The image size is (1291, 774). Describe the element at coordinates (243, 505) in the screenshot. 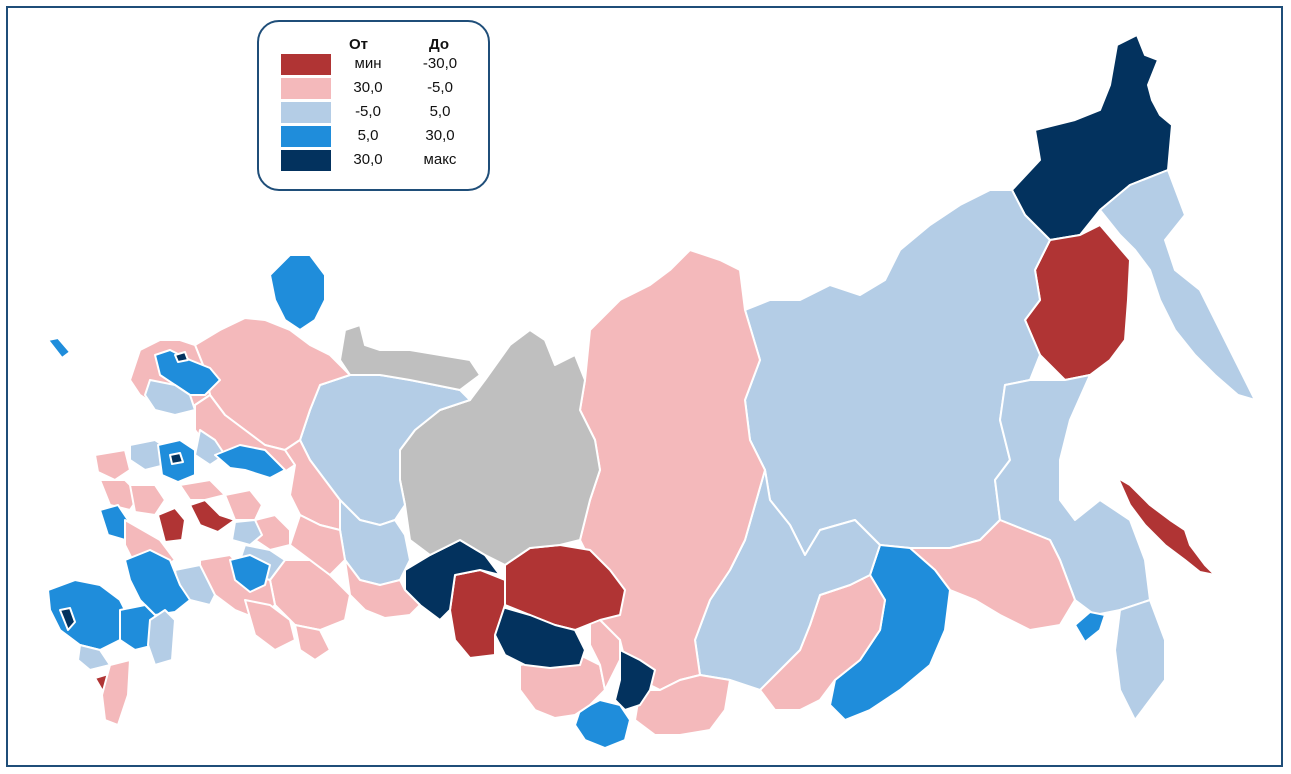

I see `region-penza` at that location.